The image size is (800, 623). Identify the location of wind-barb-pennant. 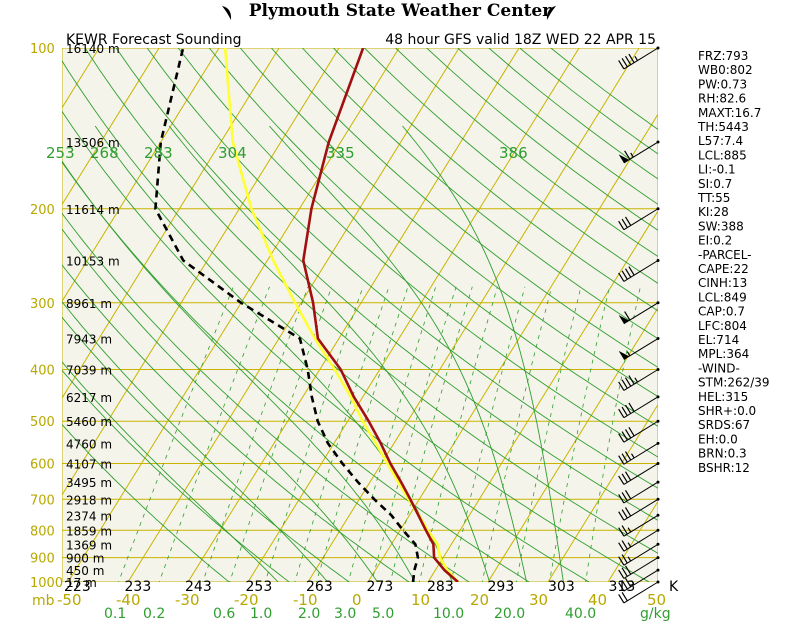
(624, 355).